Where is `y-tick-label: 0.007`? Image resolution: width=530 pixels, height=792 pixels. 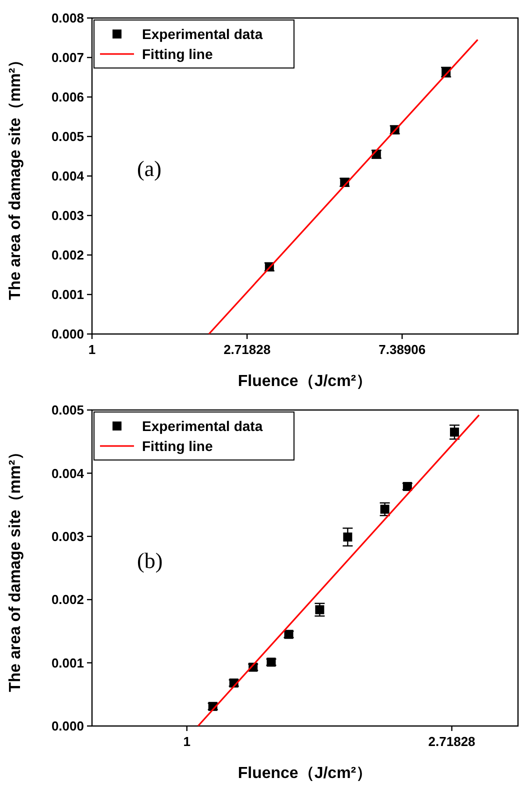
y-tick-label: 0.007 is located at coordinates (67, 58).